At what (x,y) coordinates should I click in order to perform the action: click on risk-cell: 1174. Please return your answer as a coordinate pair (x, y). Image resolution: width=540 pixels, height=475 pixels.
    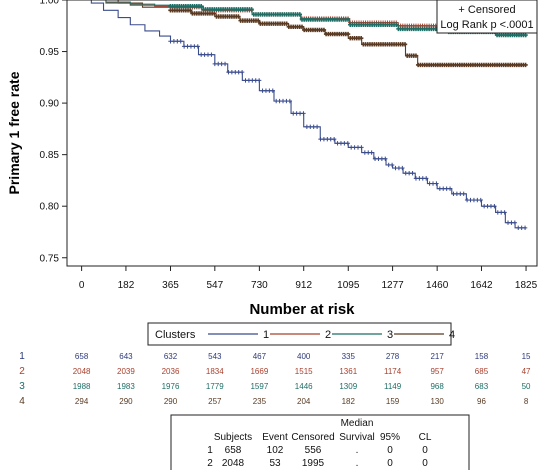
    Looking at the image, I should click on (393, 371).